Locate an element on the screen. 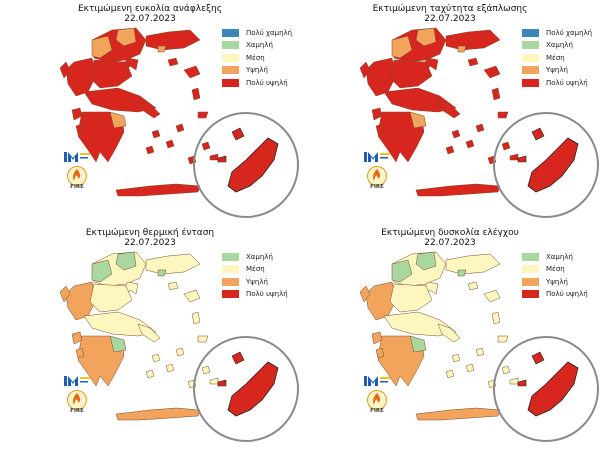  fire-service-logo: FIRE is located at coordinates (77, 397).